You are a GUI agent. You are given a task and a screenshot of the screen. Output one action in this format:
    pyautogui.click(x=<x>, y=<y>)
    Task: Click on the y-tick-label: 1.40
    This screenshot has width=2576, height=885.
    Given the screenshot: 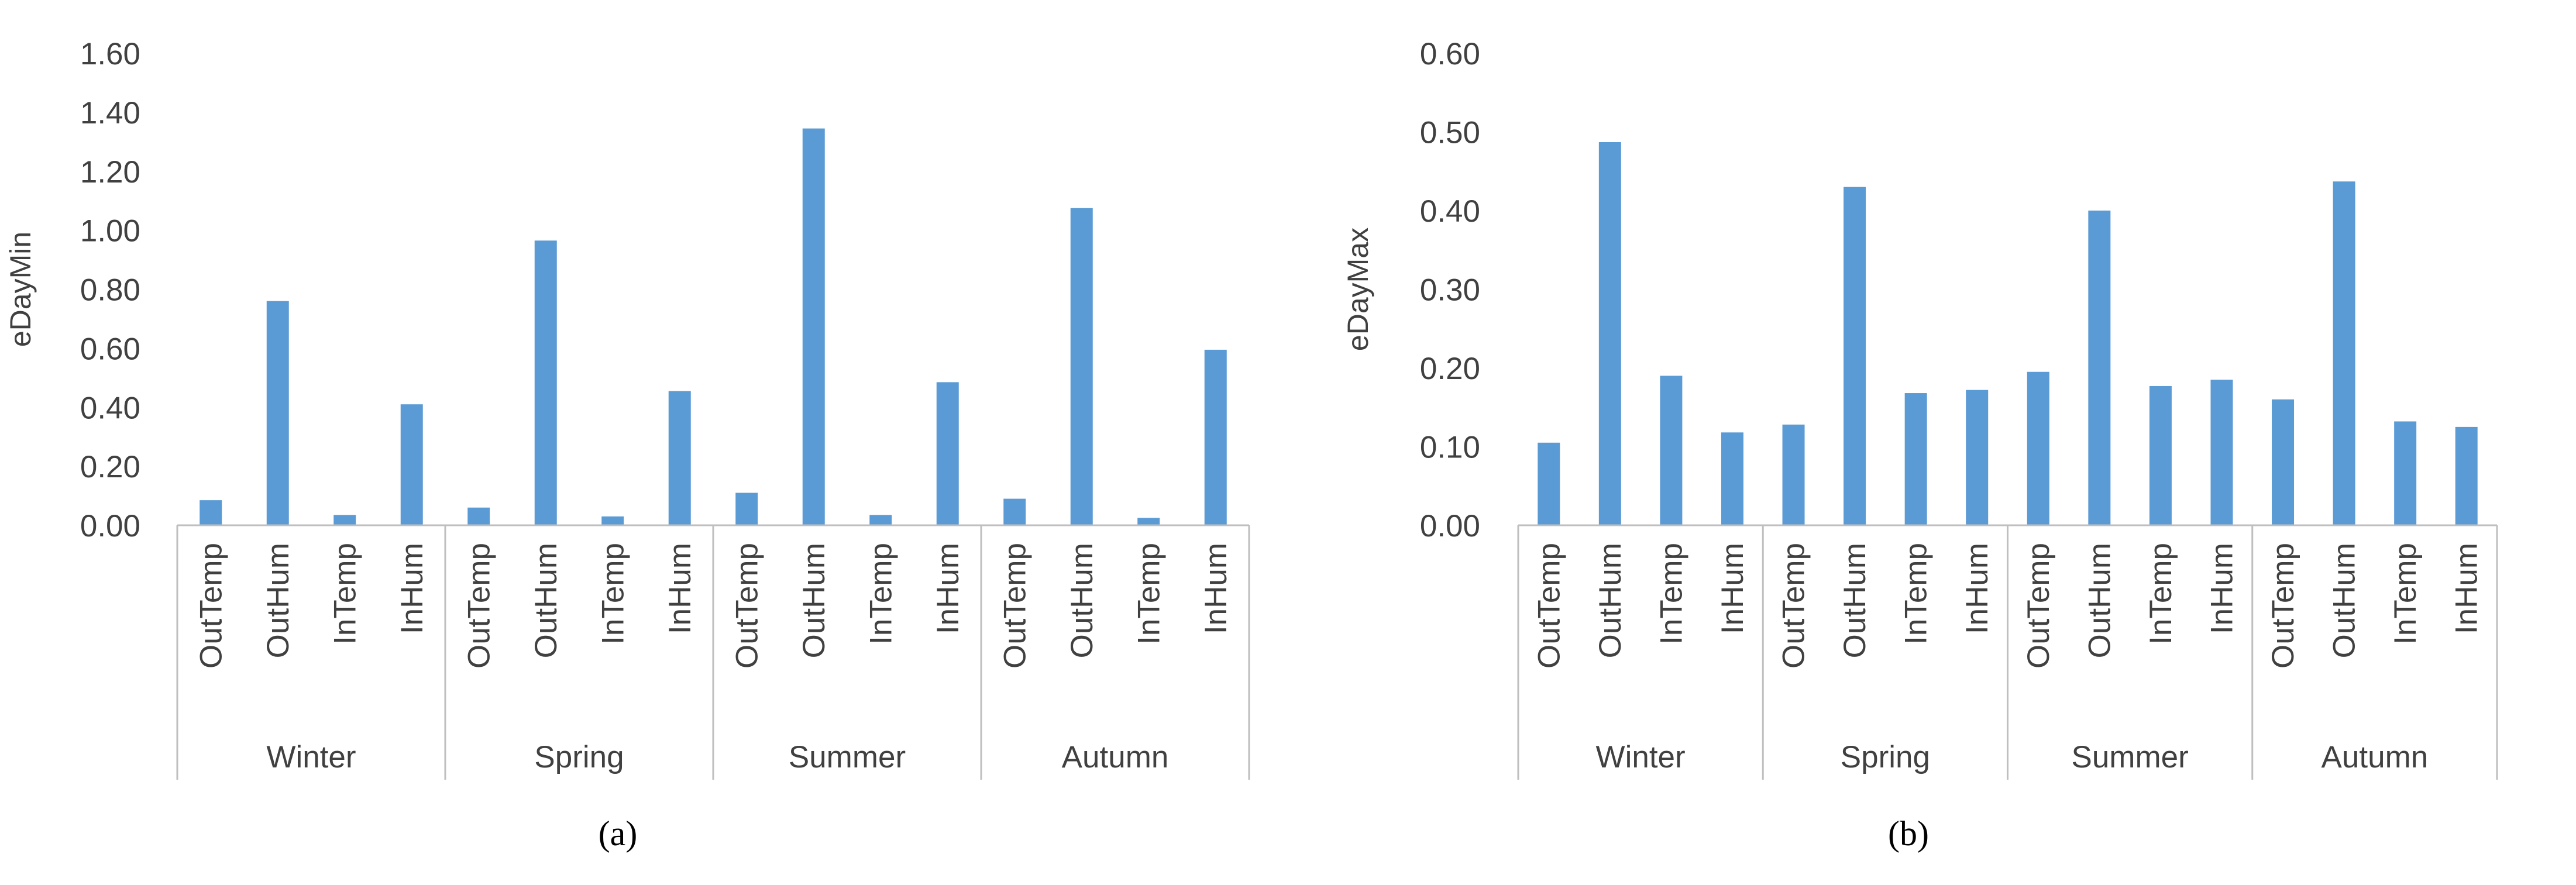 What is the action you would take?
    pyautogui.click(x=110, y=113)
    